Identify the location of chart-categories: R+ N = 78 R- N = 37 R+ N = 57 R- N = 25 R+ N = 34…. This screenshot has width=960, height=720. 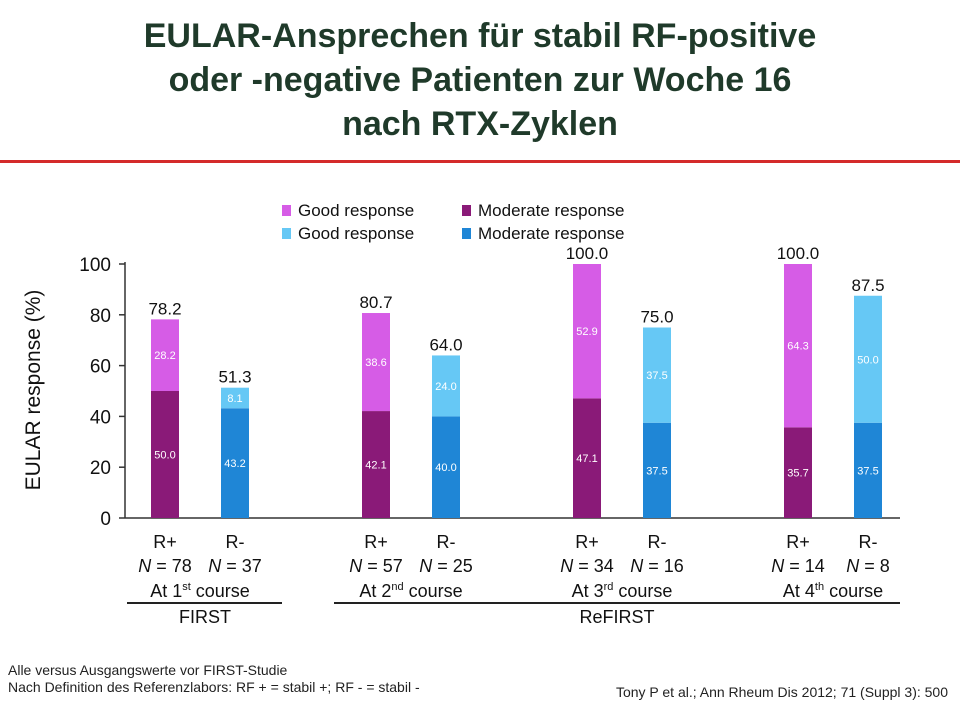
(513, 579).